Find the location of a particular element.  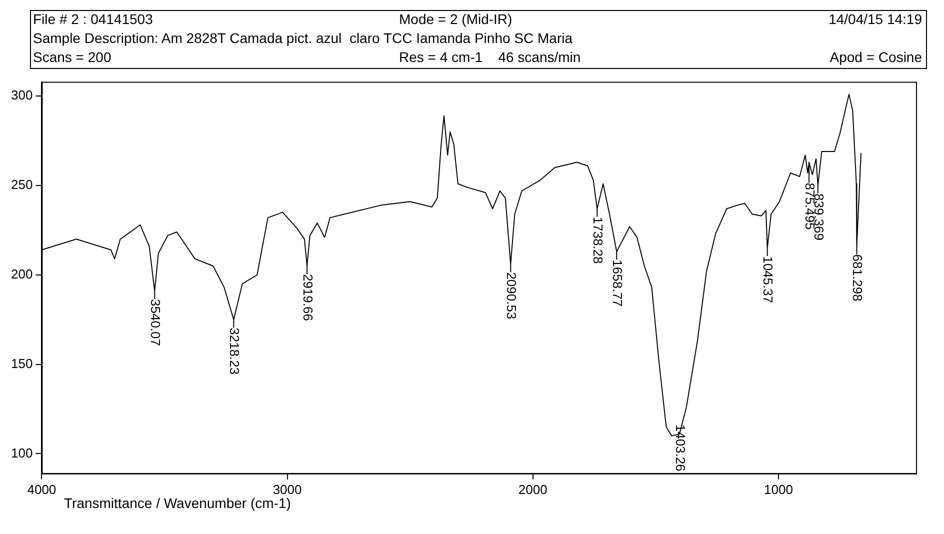

text: Res = 4 cm-1 46 scans/min is located at coordinates (490, 57).